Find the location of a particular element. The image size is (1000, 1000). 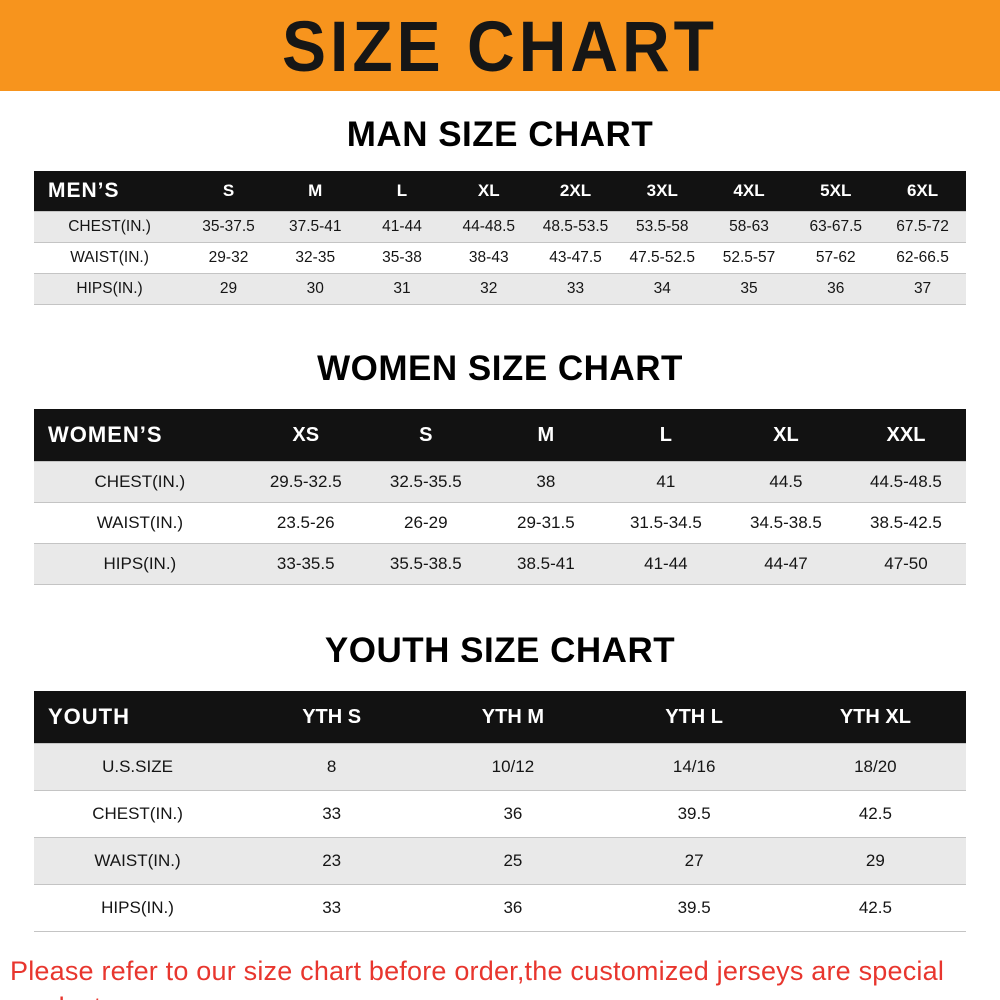

size-cell: 30 is located at coordinates (315, 289).